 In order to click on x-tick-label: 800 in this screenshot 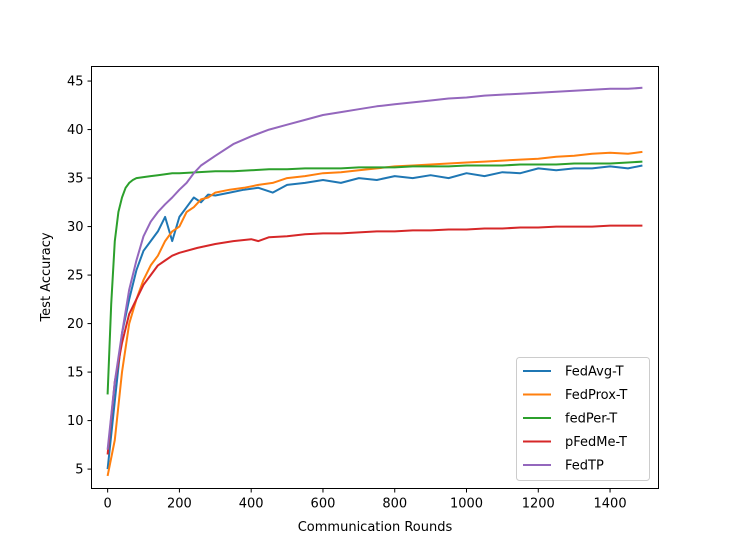, I will do `click(394, 504)`.